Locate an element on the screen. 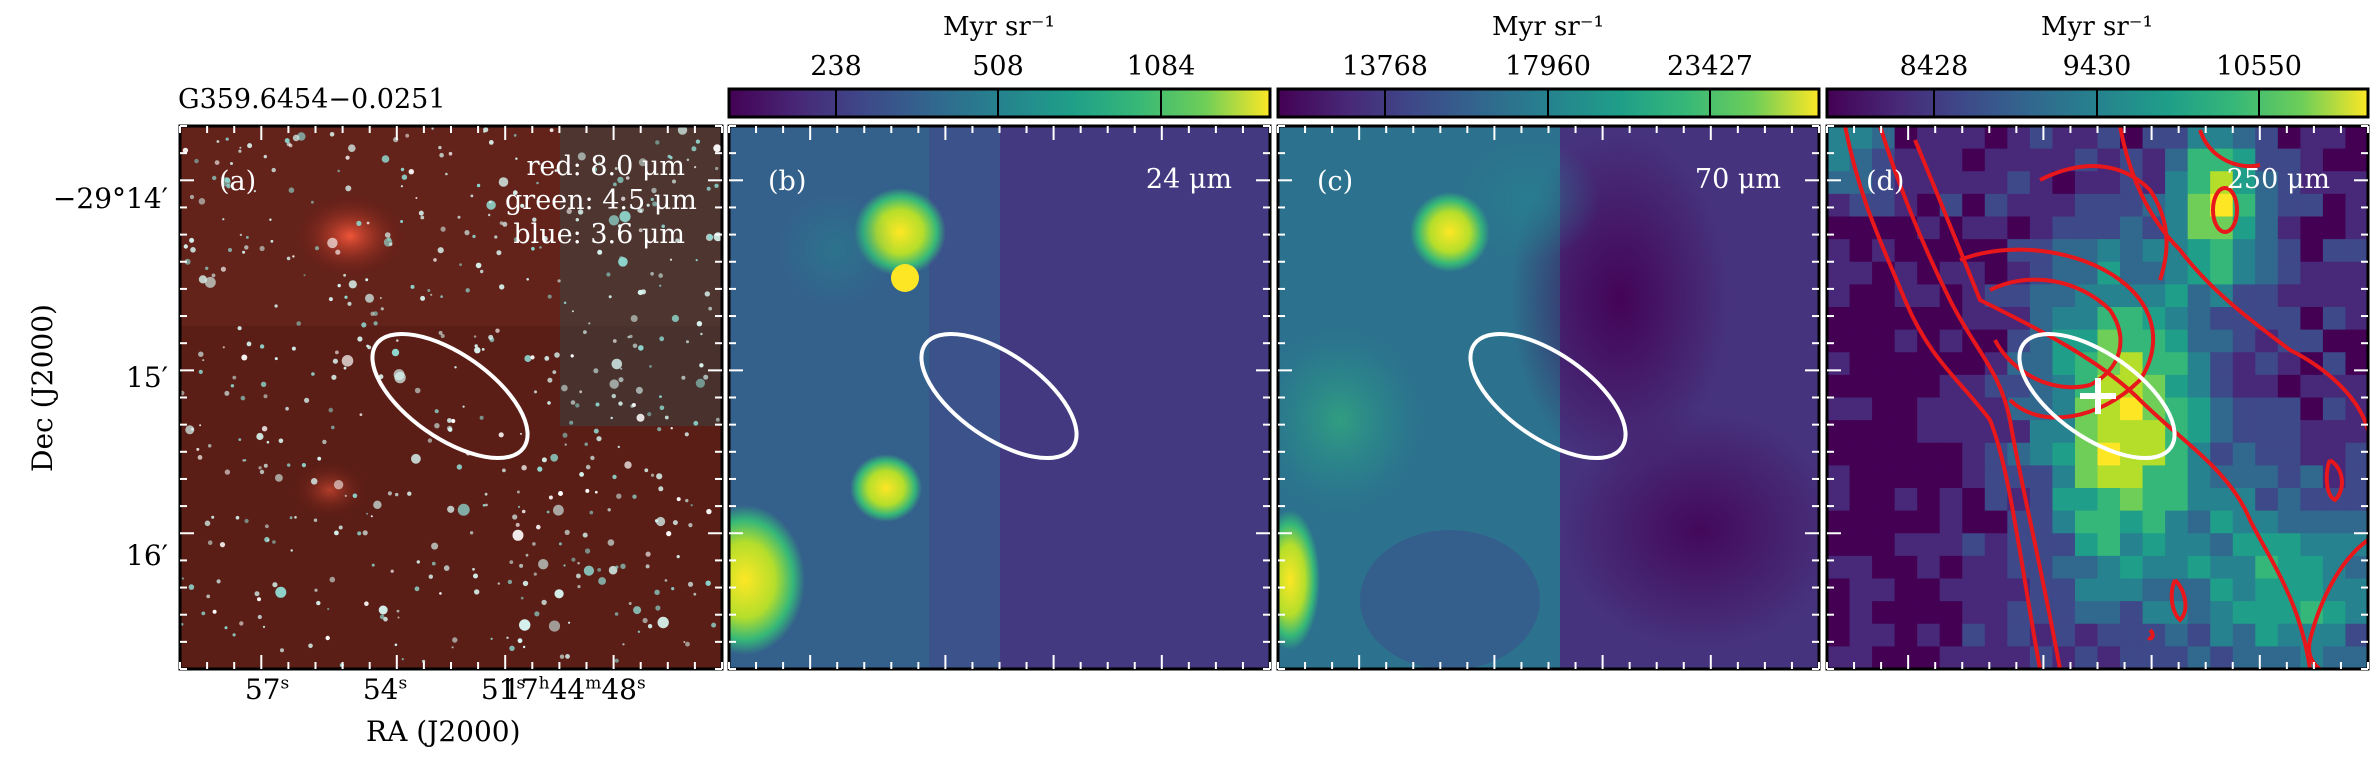 This screenshot has width=2379, height=763. ra-tick-label: 57s is located at coordinates (267, 689).